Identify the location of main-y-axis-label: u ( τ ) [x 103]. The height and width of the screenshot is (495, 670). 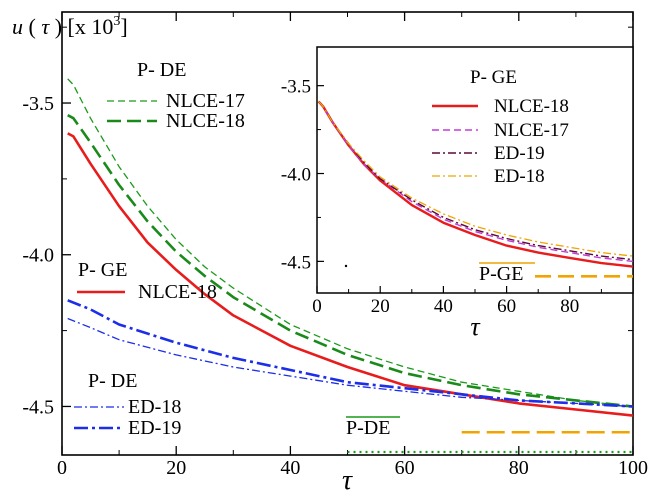
(70, 26).